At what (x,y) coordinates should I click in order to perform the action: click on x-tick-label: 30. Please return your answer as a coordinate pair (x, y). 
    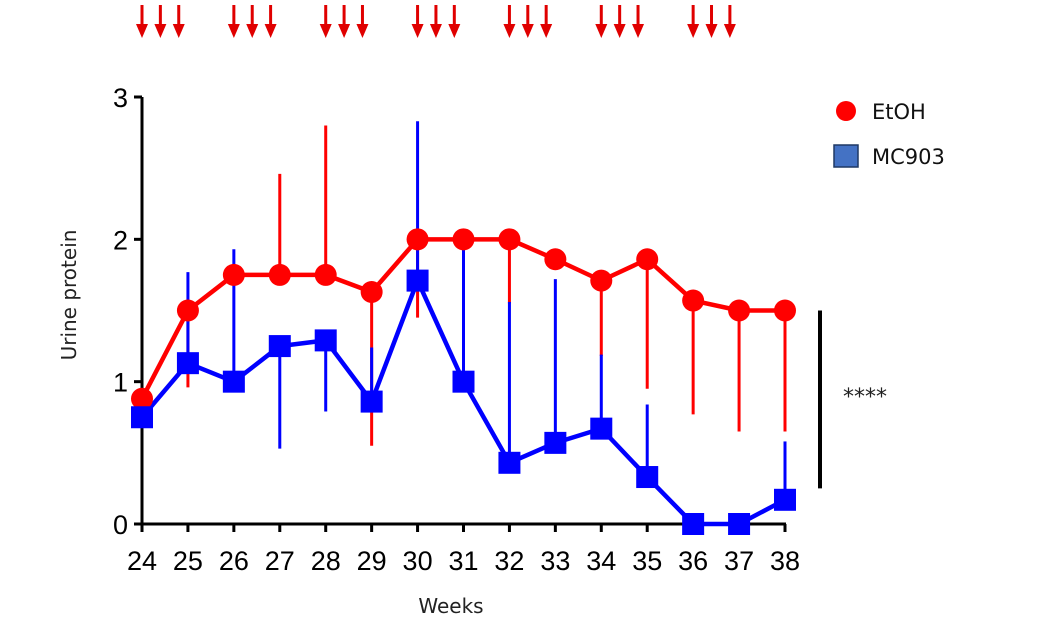
    Looking at the image, I should click on (418, 561).